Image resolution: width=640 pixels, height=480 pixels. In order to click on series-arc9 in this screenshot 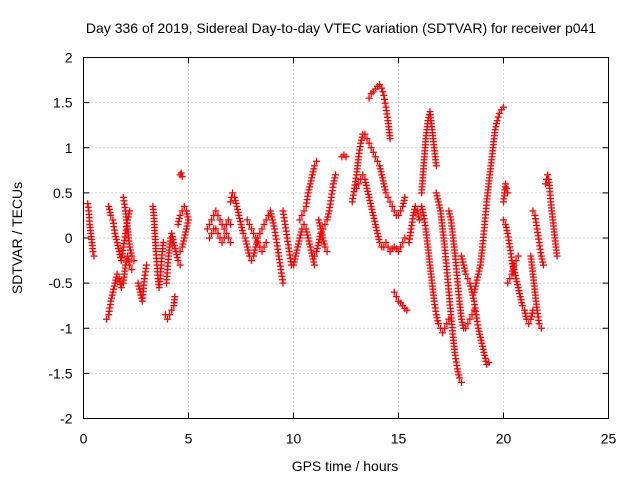, I will do `click(181, 175)`.